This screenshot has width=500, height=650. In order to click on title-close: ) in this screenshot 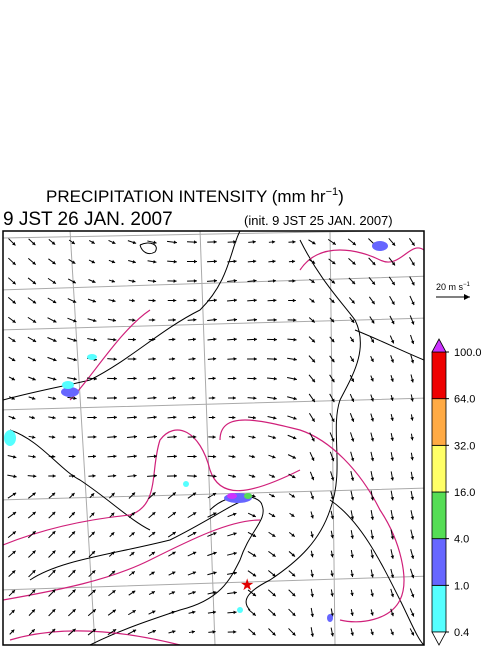, I will do `click(341, 196)`.